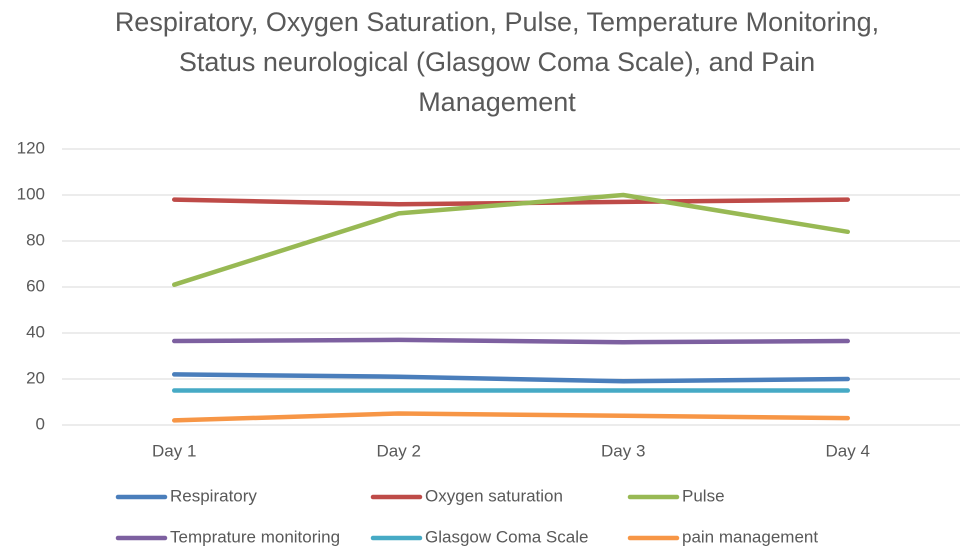 The height and width of the screenshot is (550, 963). I want to click on y-tick-label: 0, so click(40, 423).